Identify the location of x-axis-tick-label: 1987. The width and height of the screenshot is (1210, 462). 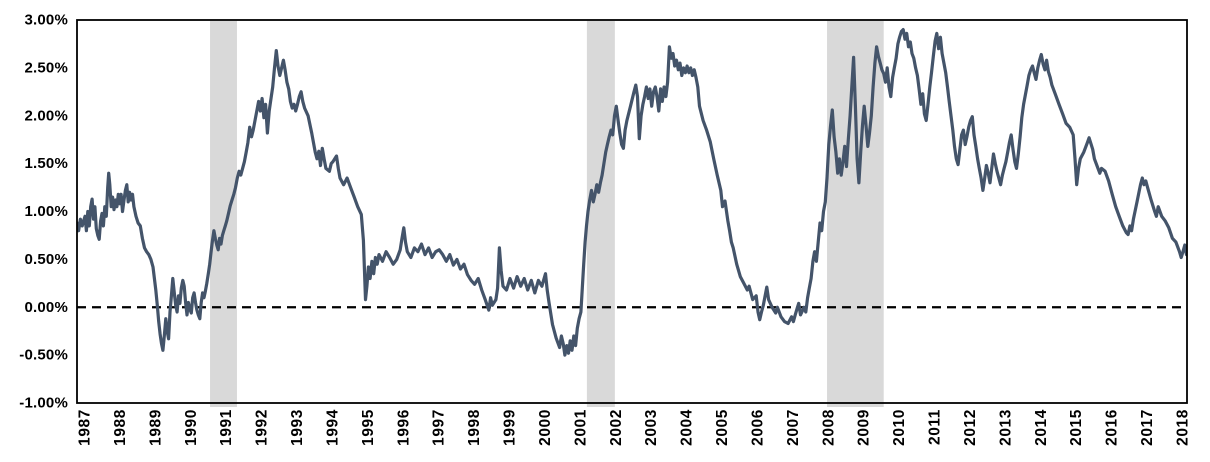
(85, 427).